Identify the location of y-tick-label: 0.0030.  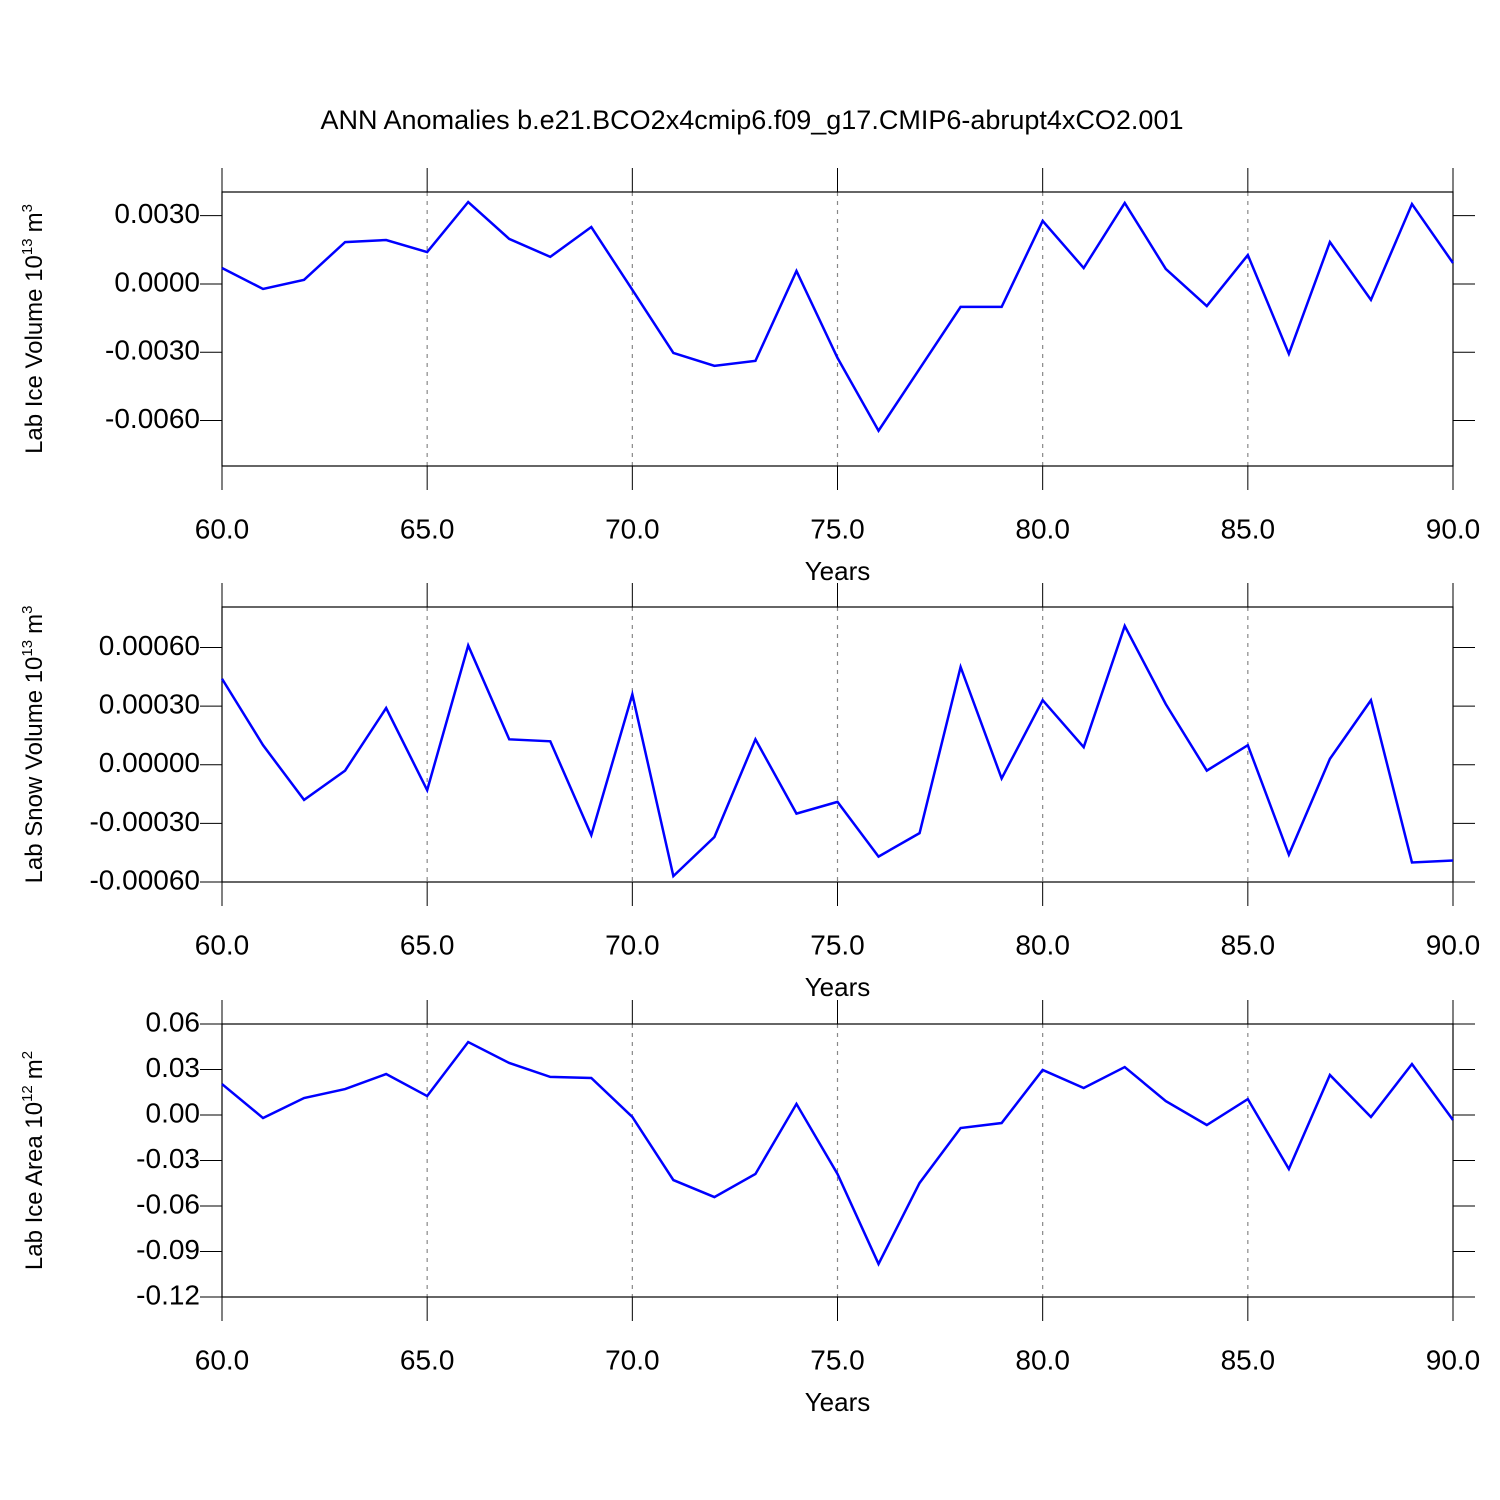
(157, 213).